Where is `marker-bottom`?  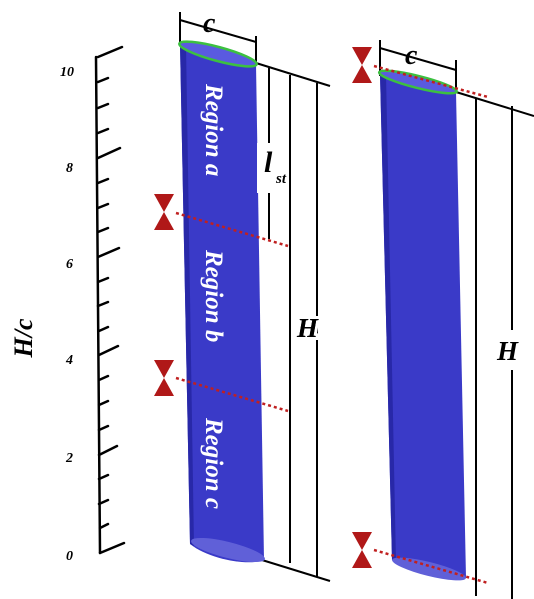 marker-bottom is located at coordinates (362, 550).